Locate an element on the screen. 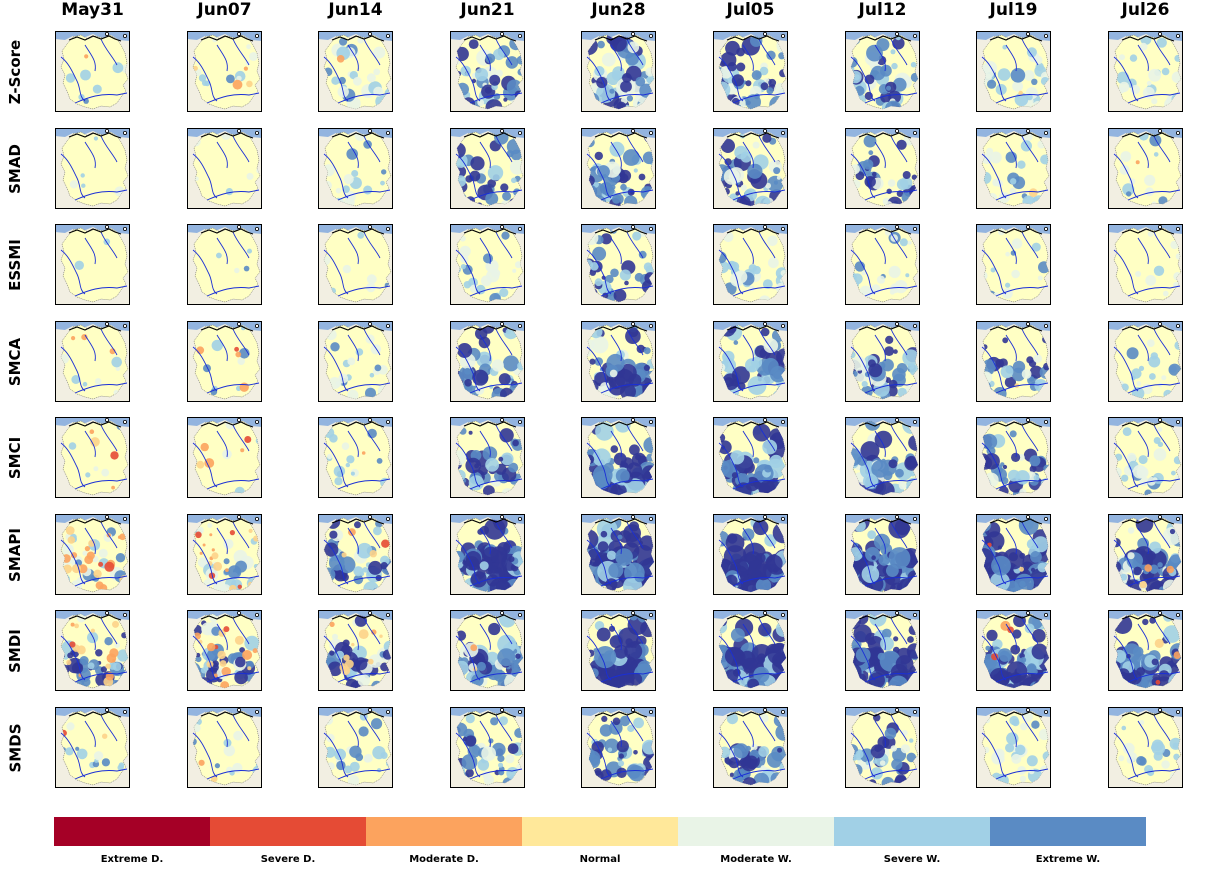  soil-moisture-field is located at coordinates (489, 555).